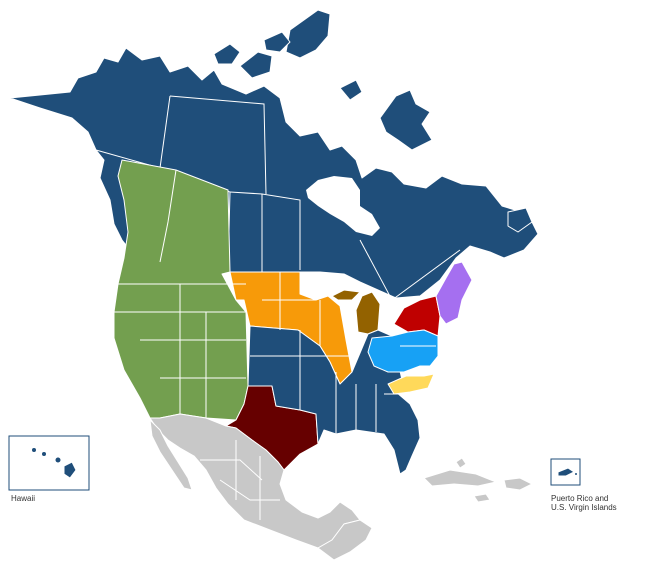  I want to click on region-newfoundland, so click(520, 220).